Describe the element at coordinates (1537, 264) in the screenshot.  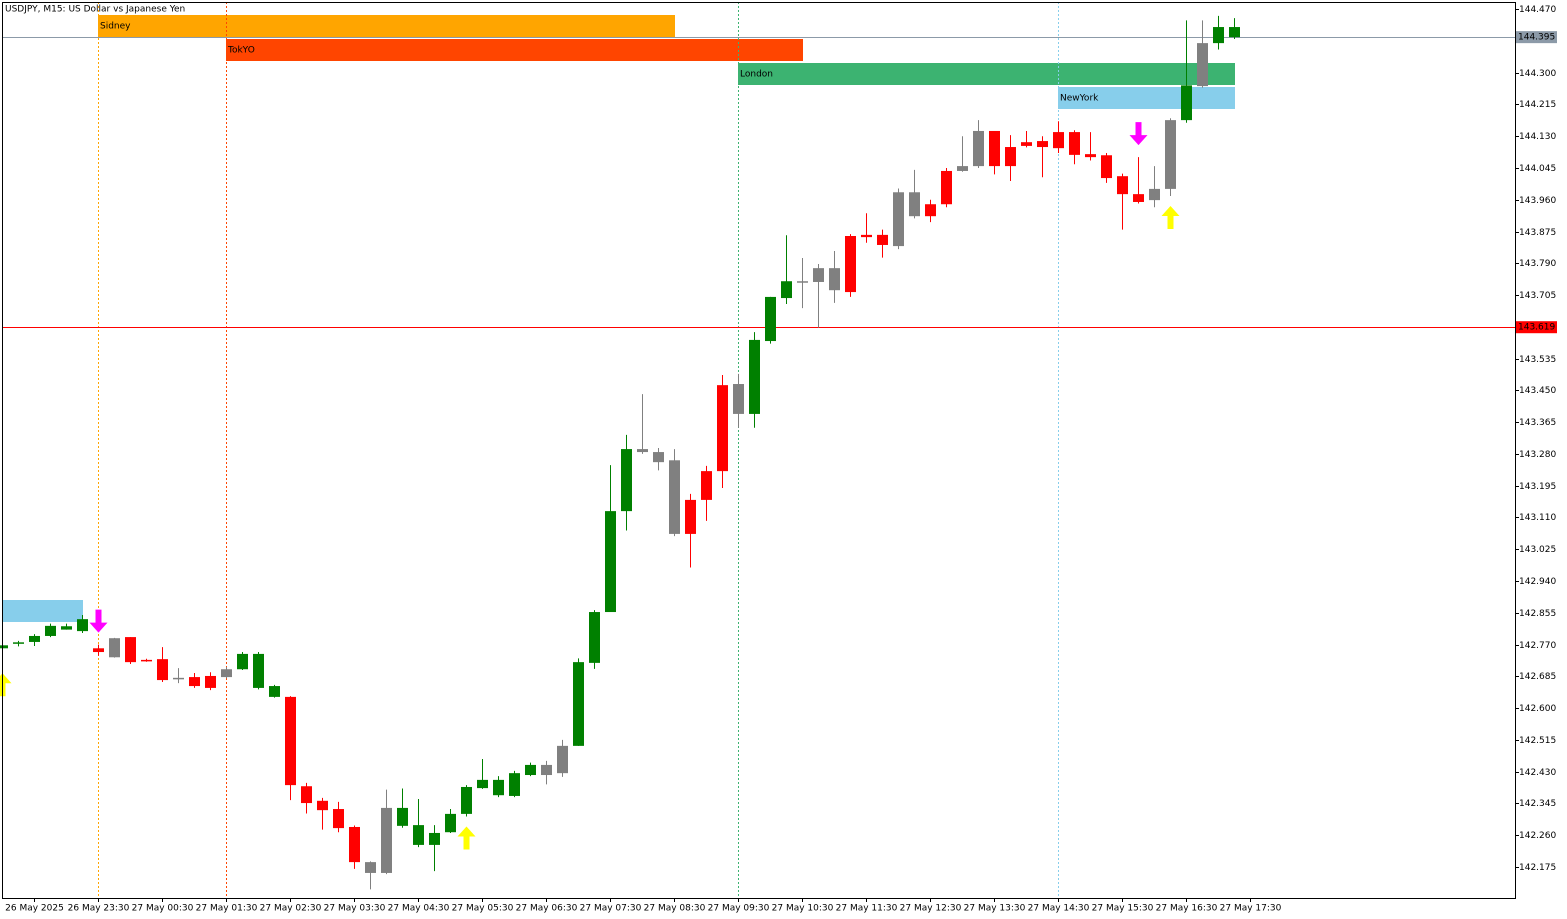
I see `y-tick-label: 143.790` at that location.